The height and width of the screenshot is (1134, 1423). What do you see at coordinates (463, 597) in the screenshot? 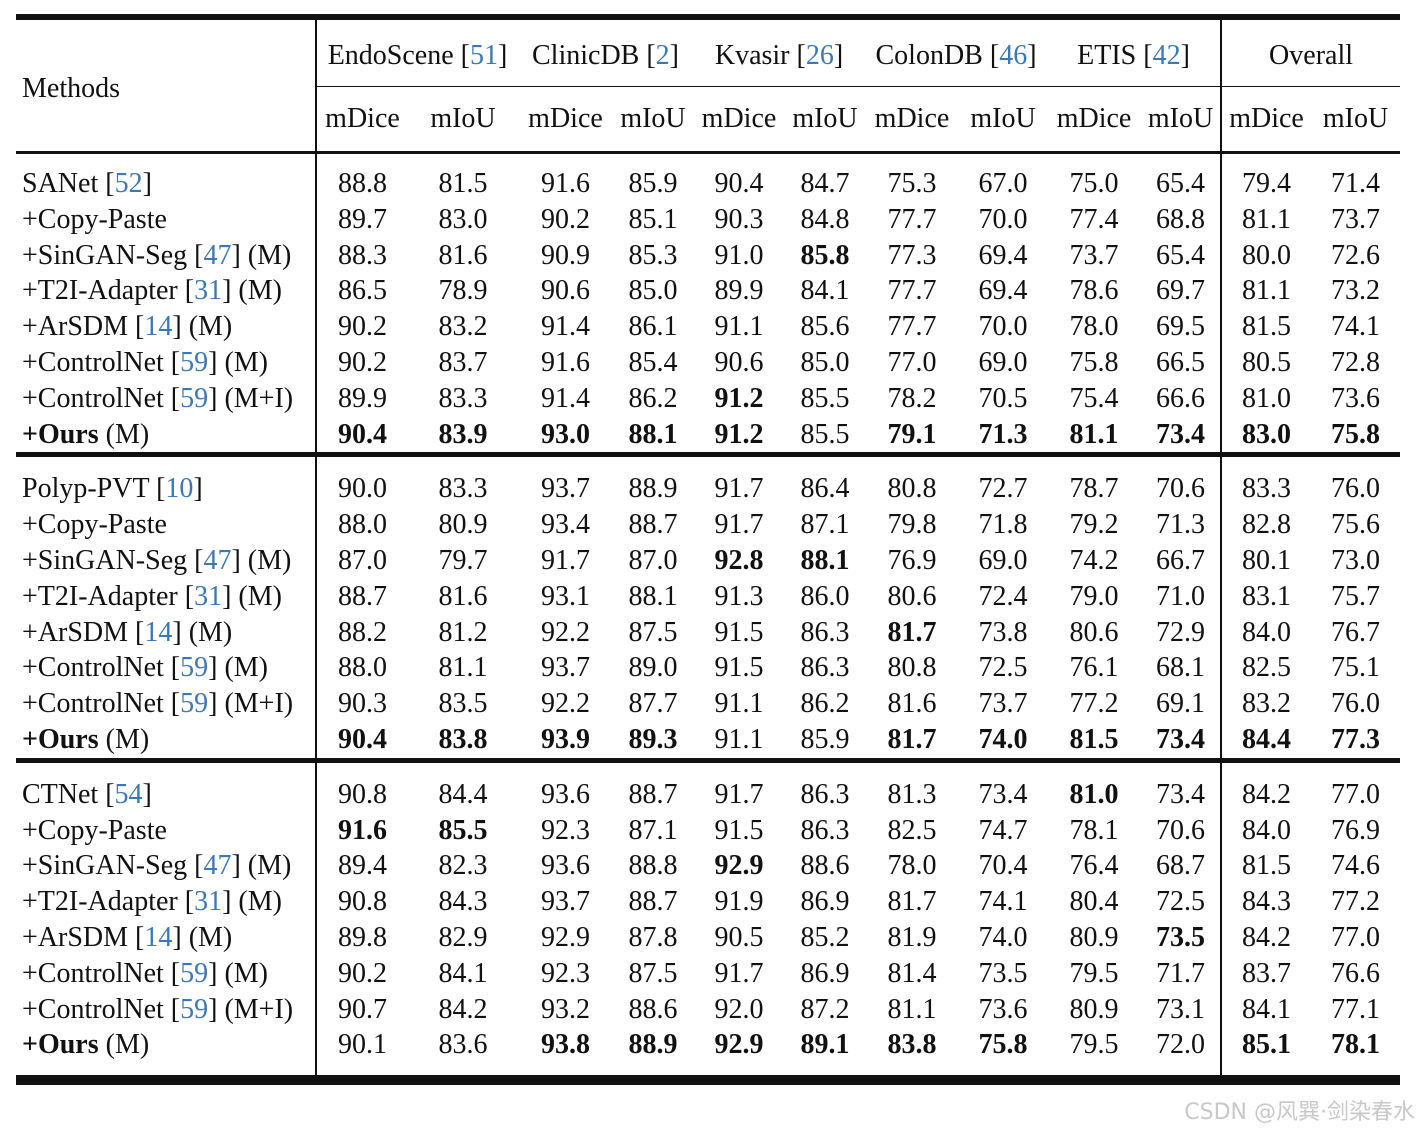
I see `score-cell: 81.6` at bounding box center [463, 597].